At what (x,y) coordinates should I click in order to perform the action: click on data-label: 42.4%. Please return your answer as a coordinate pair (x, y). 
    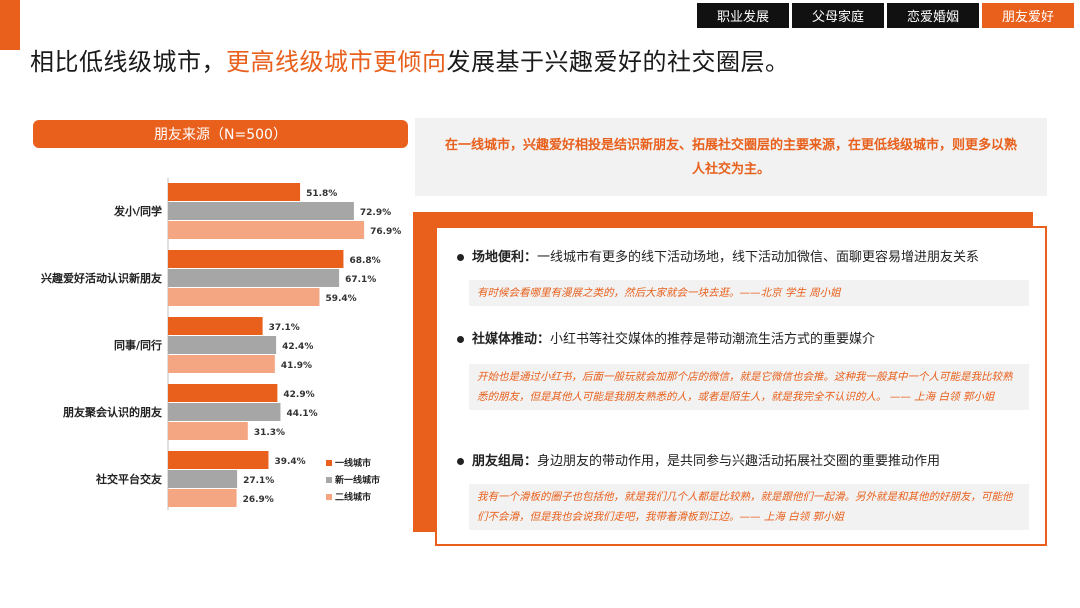
    Looking at the image, I should click on (297, 347).